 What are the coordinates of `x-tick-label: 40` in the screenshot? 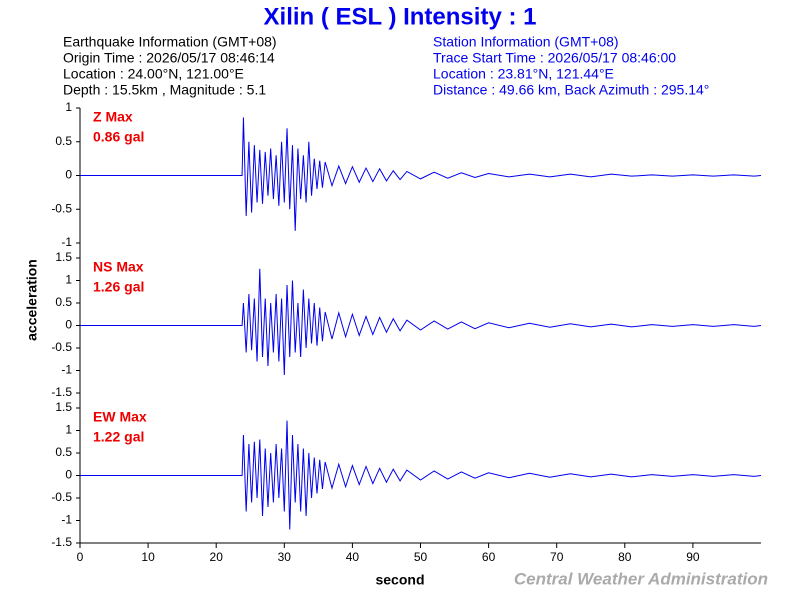 It's located at (353, 557).